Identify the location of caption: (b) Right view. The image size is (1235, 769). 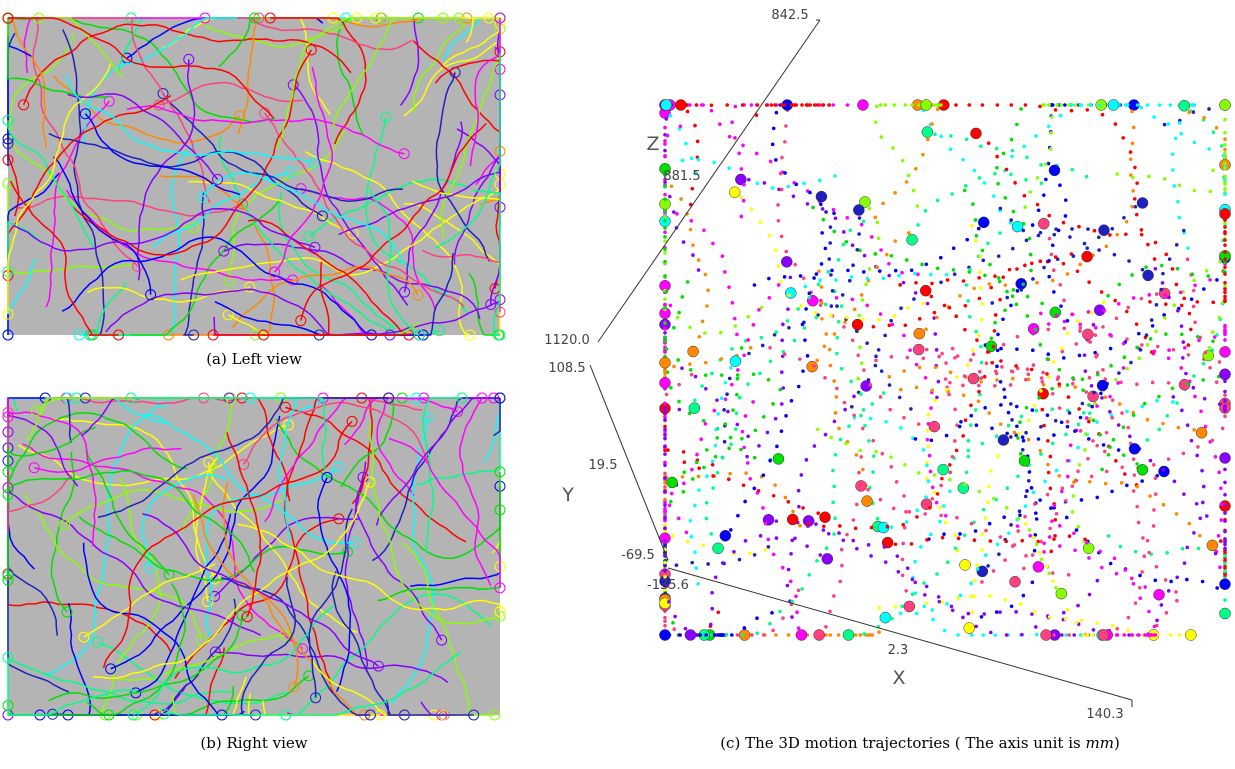
(253, 743).